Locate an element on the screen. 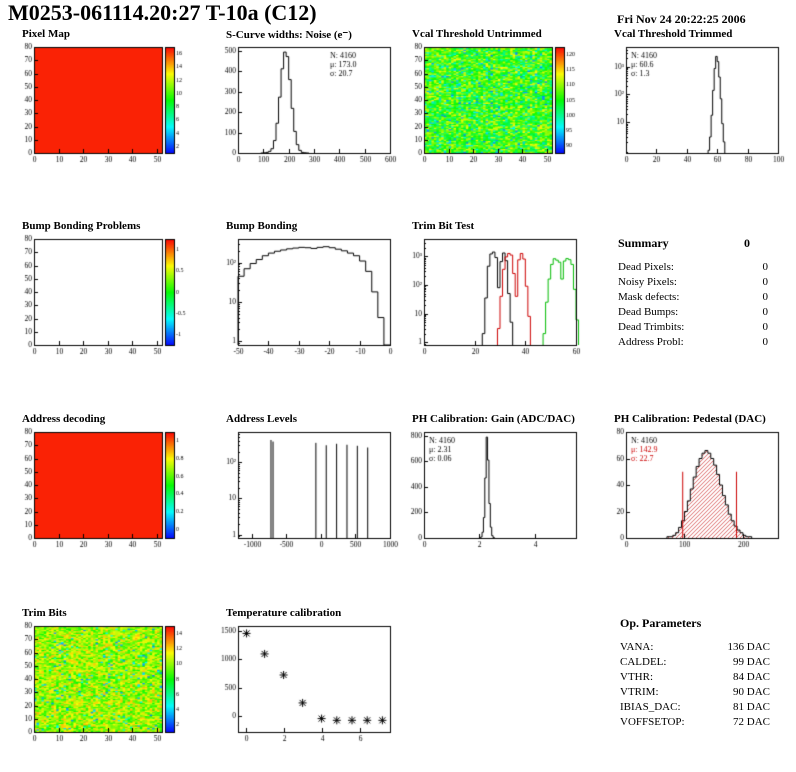 The height and width of the screenshot is (772, 796). chart-title: PH Calibration: Pedestal (DAC) is located at coordinates (690, 419).